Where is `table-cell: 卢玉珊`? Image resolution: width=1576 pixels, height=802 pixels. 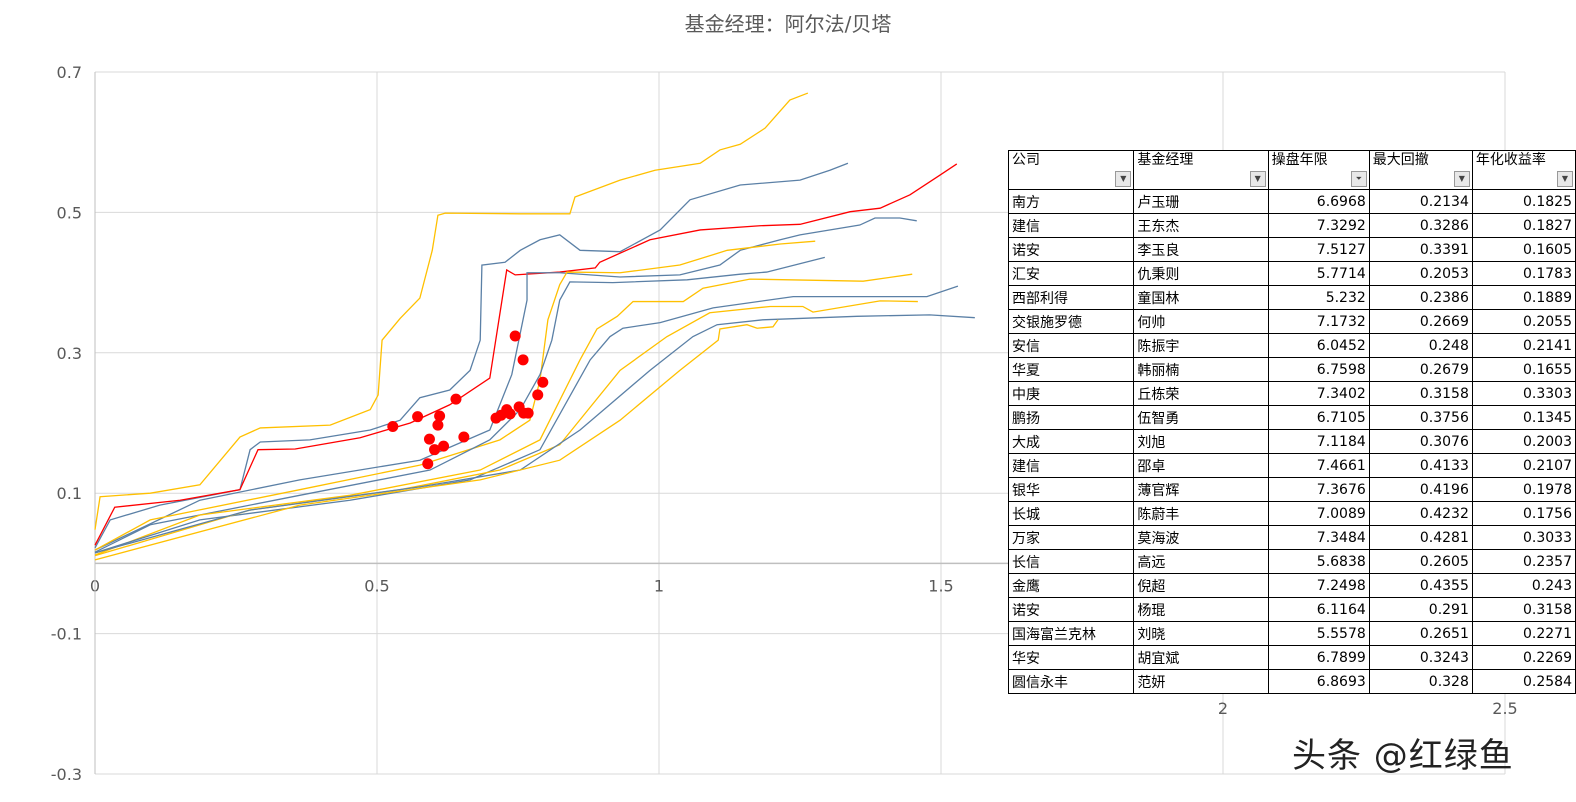 table-cell: 卢玉珊 is located at coordinates (1201, 201).